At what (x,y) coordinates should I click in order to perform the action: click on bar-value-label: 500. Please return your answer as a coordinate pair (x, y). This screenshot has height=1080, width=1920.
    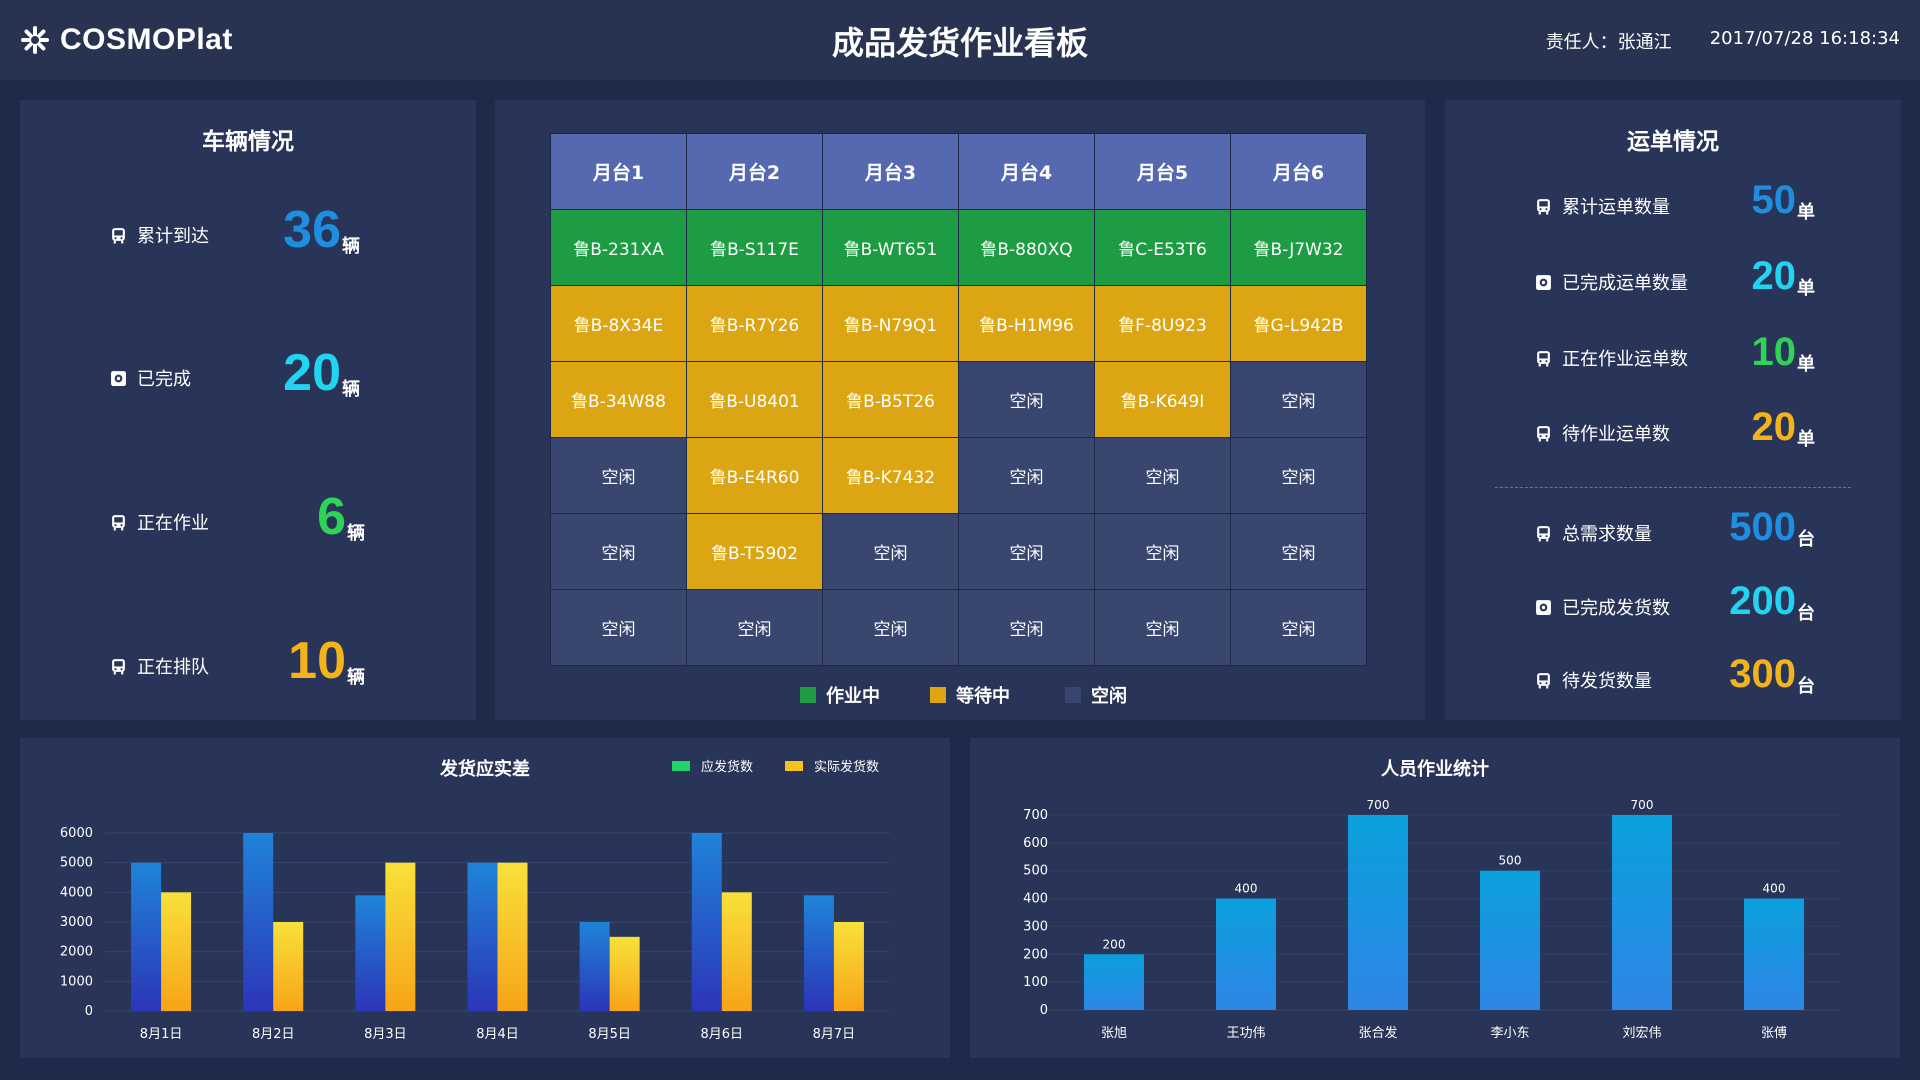
    Looking at the image, I should click on (1510, 861).